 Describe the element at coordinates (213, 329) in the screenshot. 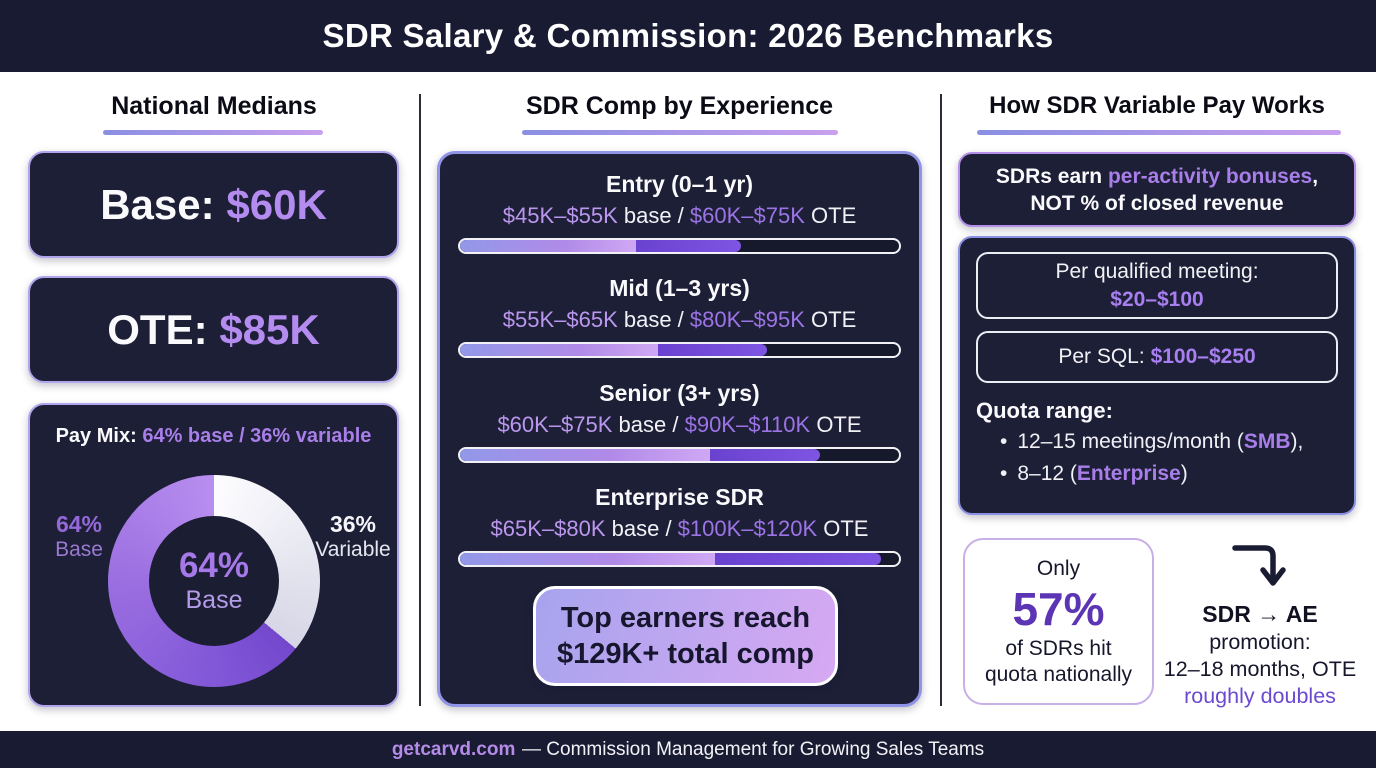

I see `ote-median-card: OTE: $85K` at that location.